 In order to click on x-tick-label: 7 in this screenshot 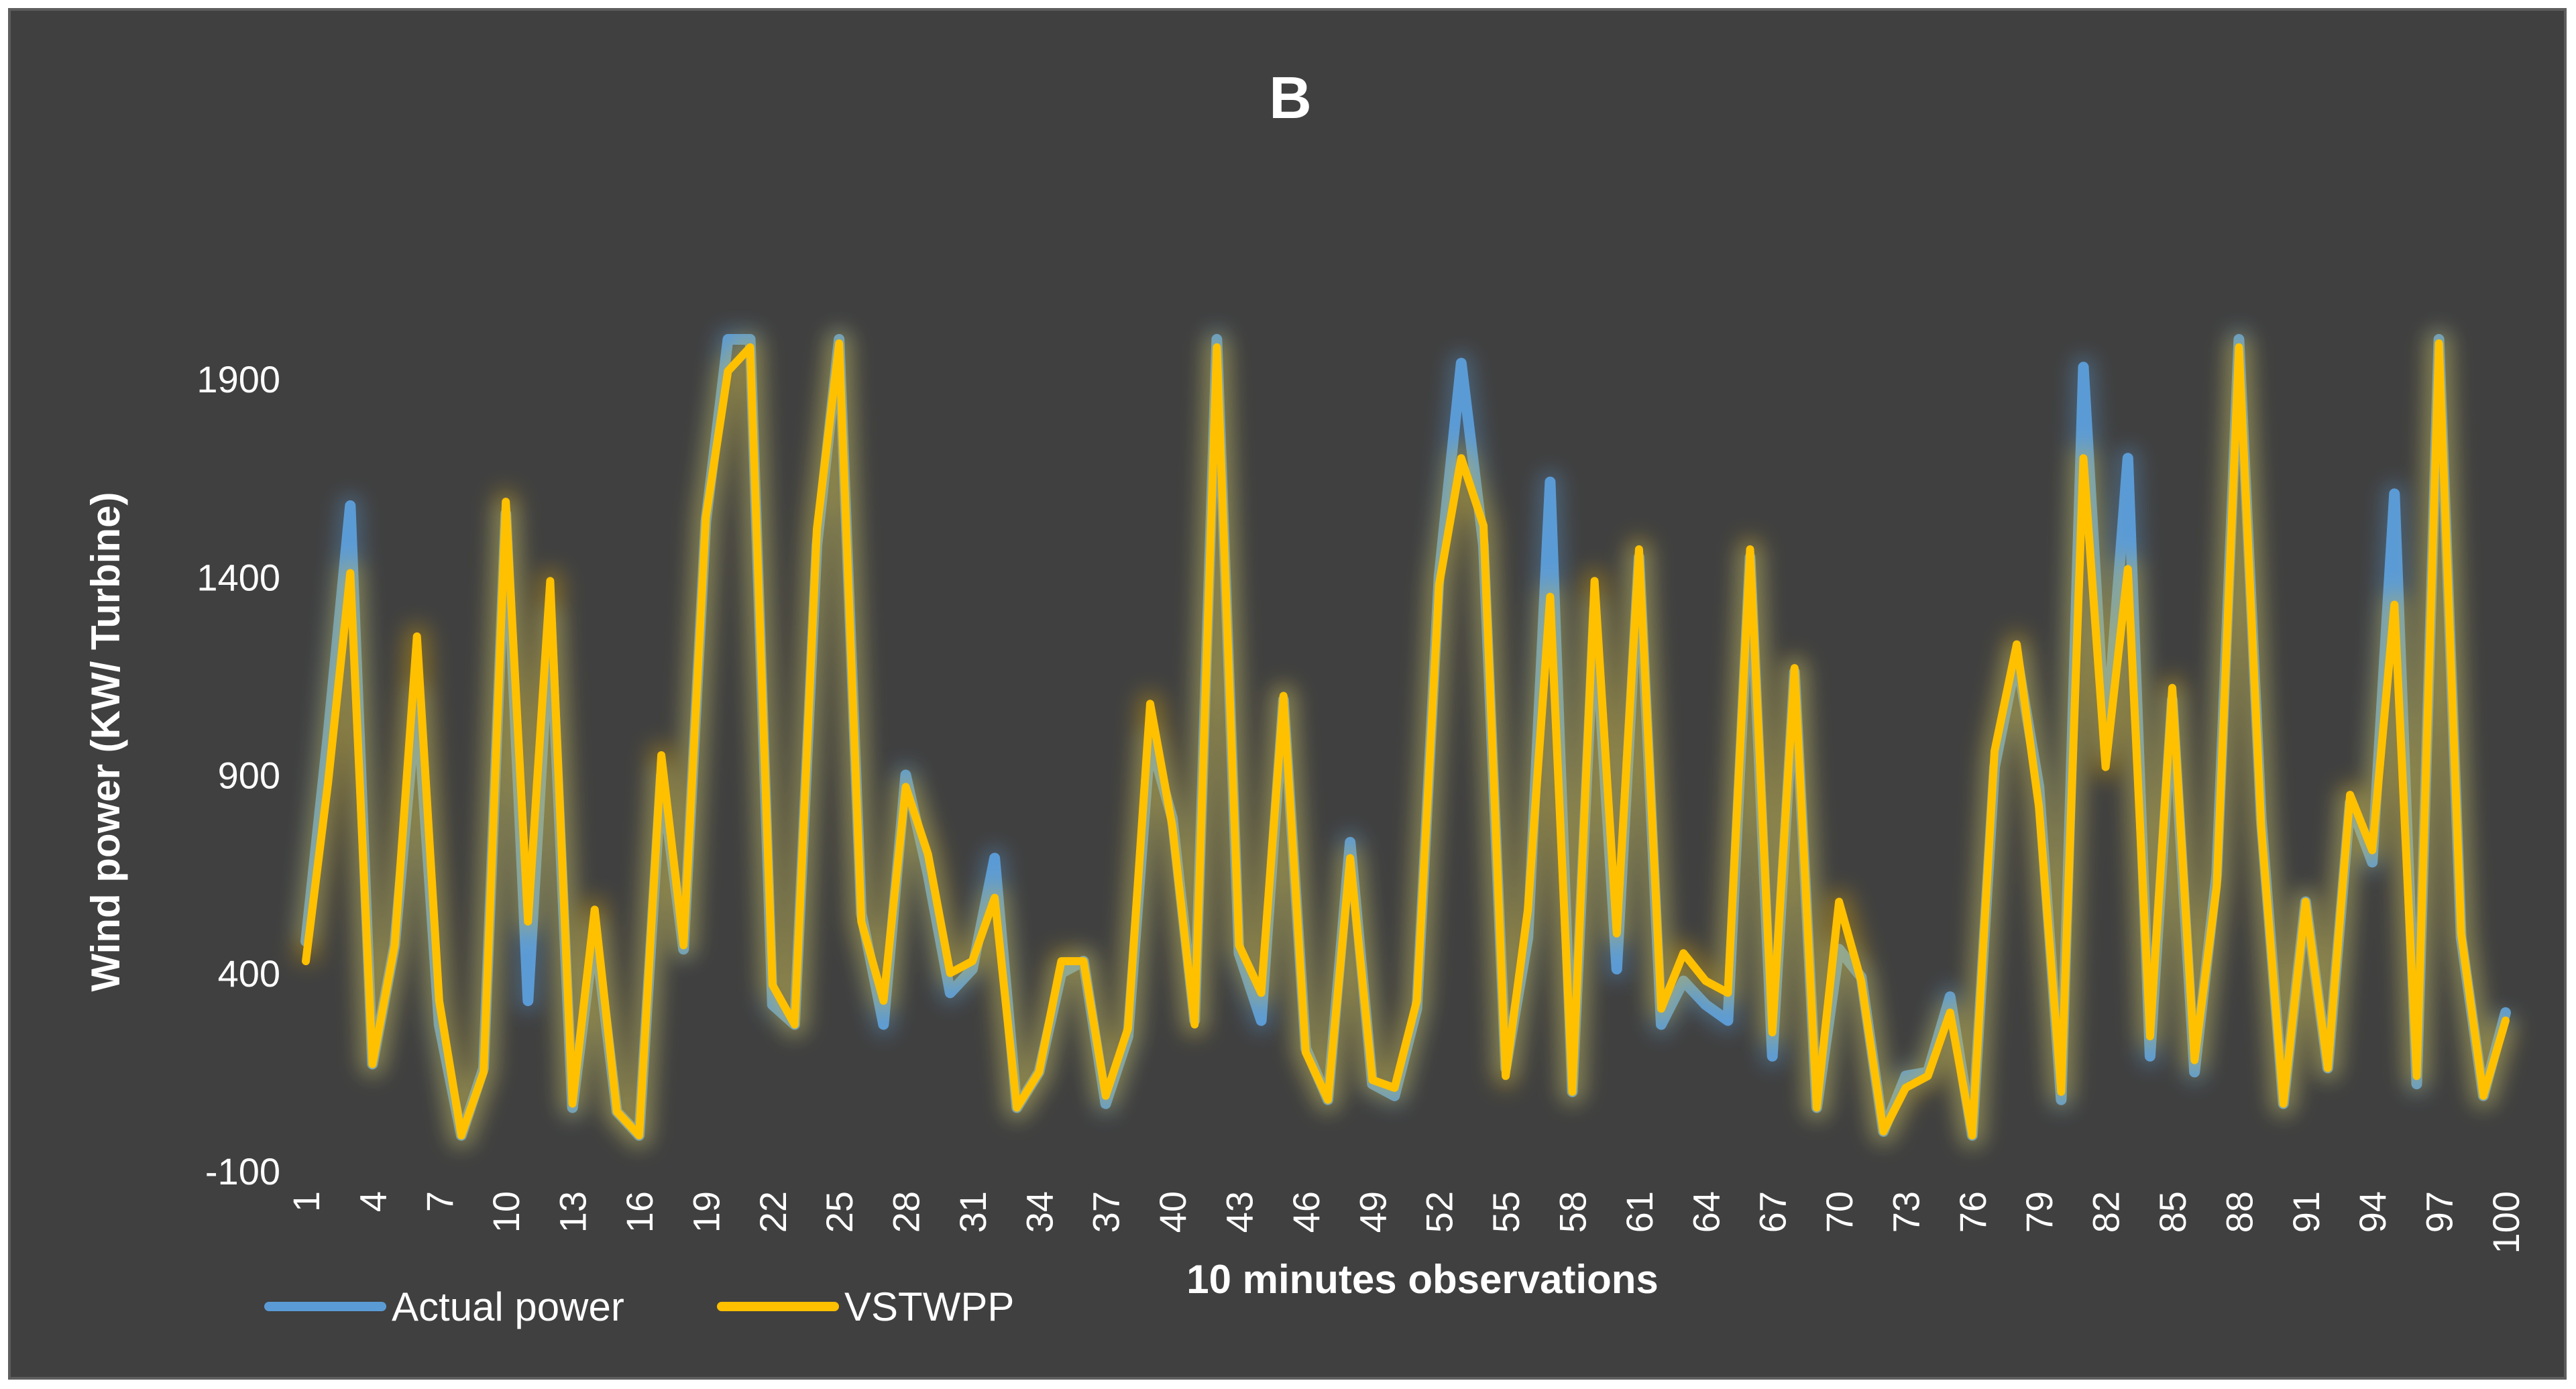, I will do `click(439, 1202)`.